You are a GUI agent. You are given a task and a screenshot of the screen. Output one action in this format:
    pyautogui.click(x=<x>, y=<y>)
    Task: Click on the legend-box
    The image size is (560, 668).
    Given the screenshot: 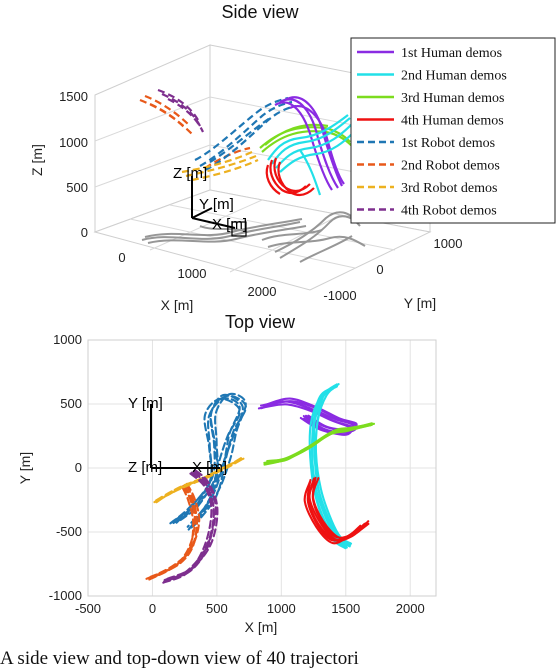 What is the action you would take?
    pyautogui.click(x=453, y=130)
    